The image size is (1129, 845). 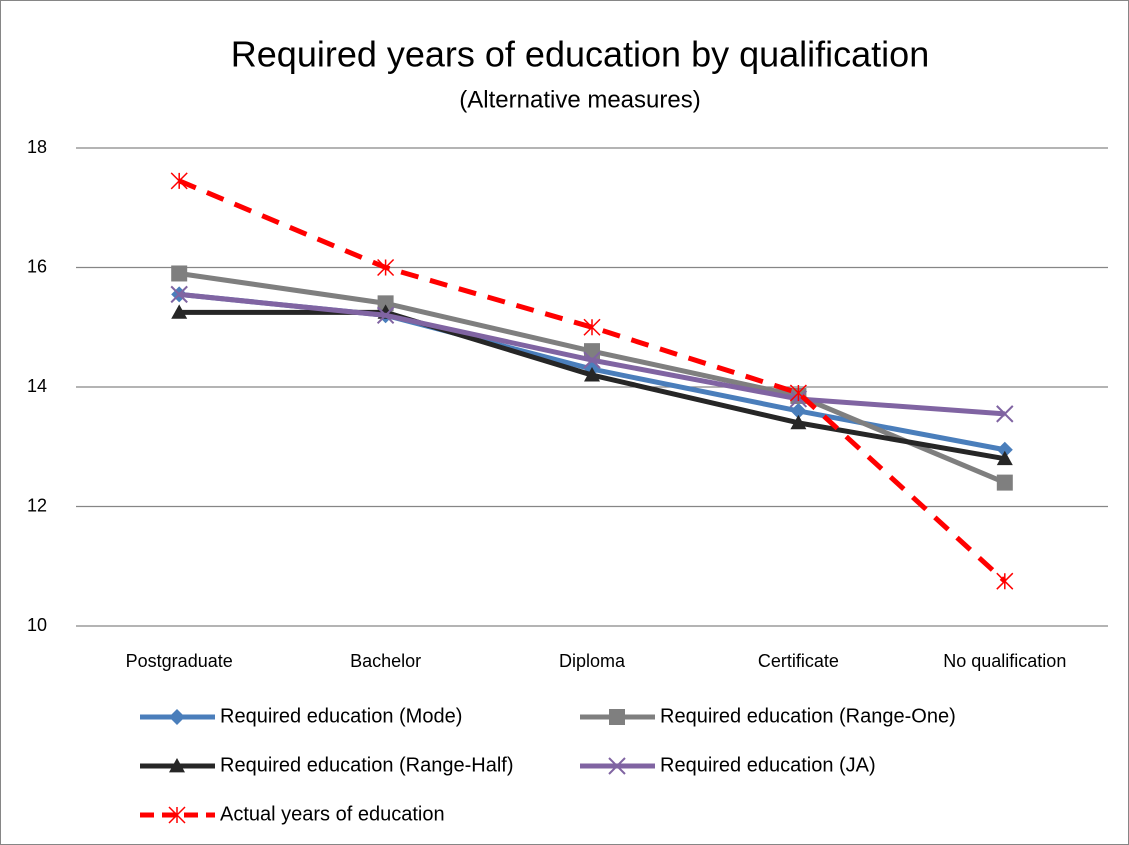 What do you see at coordinates (332, 814) in the screenshot?
I see `legend-label: Actual years of education` at bounding box center [332, 814].